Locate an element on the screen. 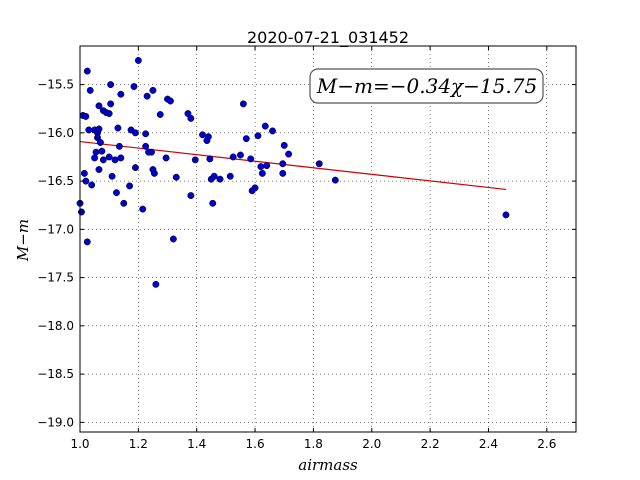 Image resolution: width=640 pixels, height=480 pixels. annotation-box is located at coordinates (426, 86).